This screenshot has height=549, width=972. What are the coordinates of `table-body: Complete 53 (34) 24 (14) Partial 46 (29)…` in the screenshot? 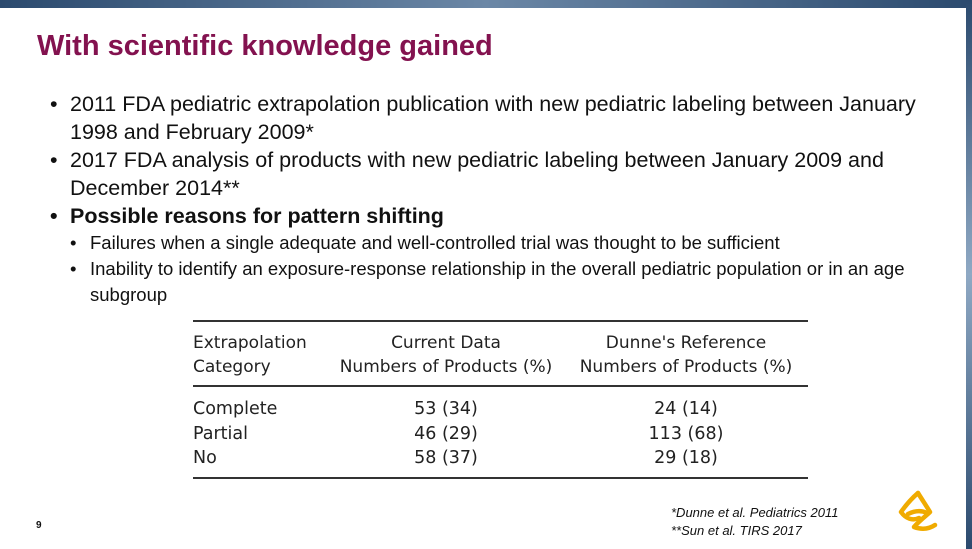 It's located at (500, 432).